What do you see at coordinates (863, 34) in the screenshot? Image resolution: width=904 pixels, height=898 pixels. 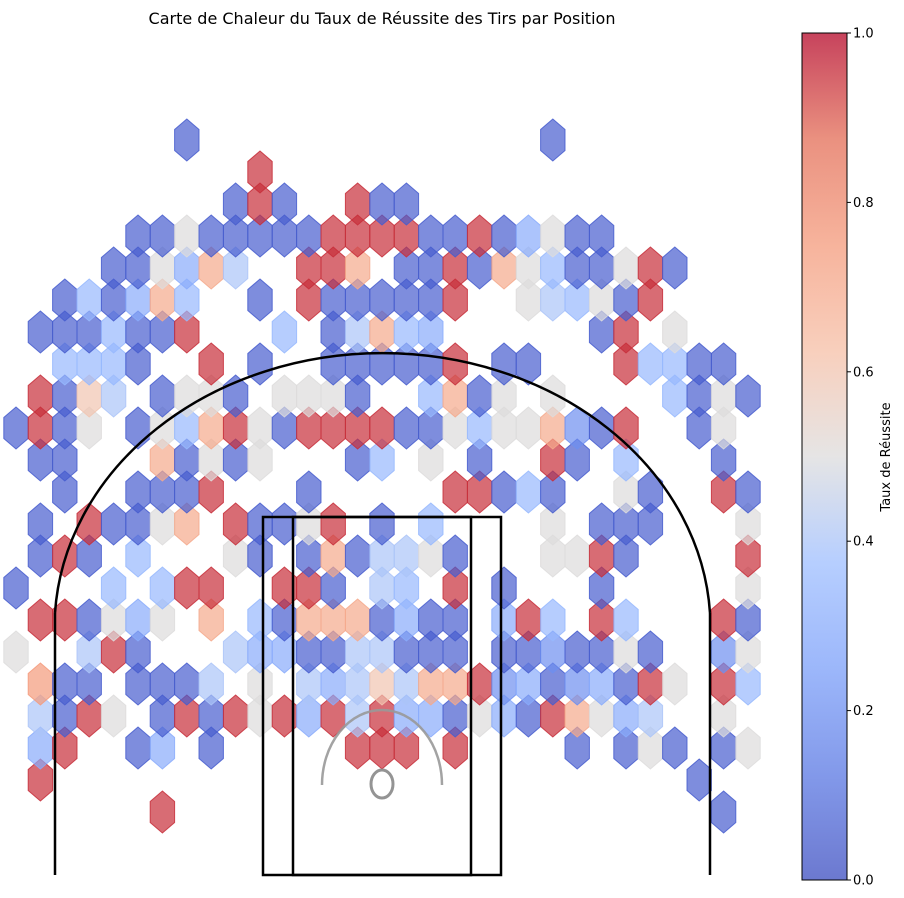 I see `colorbar-tick-label: 1.0` at bounding box center [863, 34].